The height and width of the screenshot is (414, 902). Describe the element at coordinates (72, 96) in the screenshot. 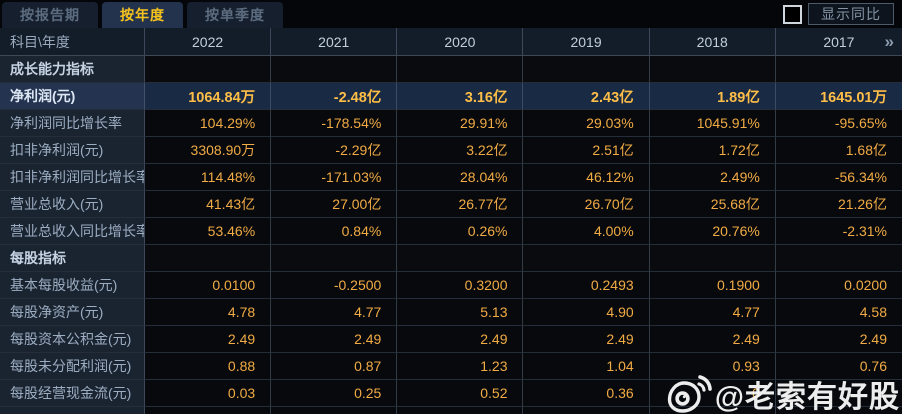

I see `row-label: 净利润(元)` at that location.